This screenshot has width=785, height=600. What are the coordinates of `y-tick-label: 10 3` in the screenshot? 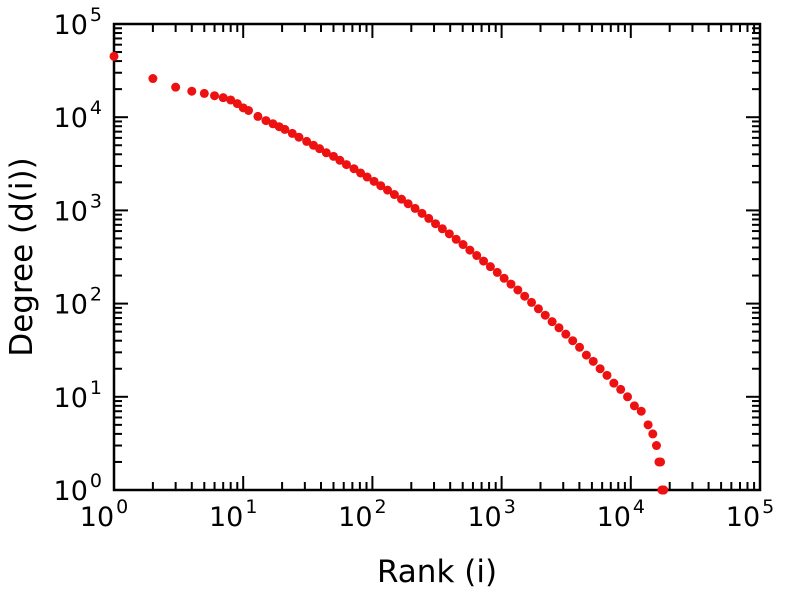 It's located at (78, 208).